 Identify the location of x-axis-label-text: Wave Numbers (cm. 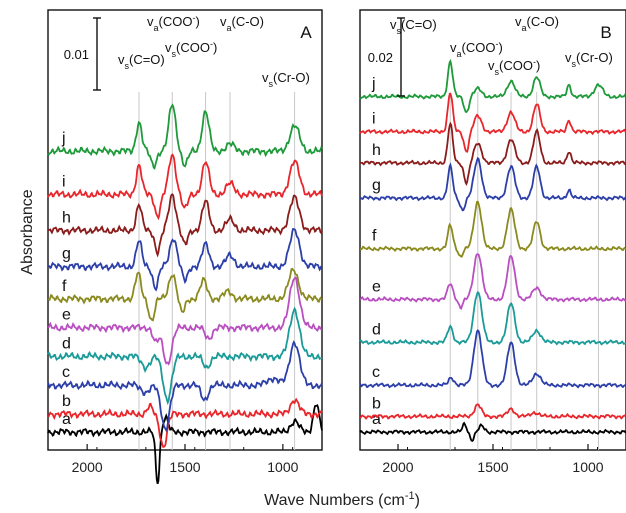
(334, 500).